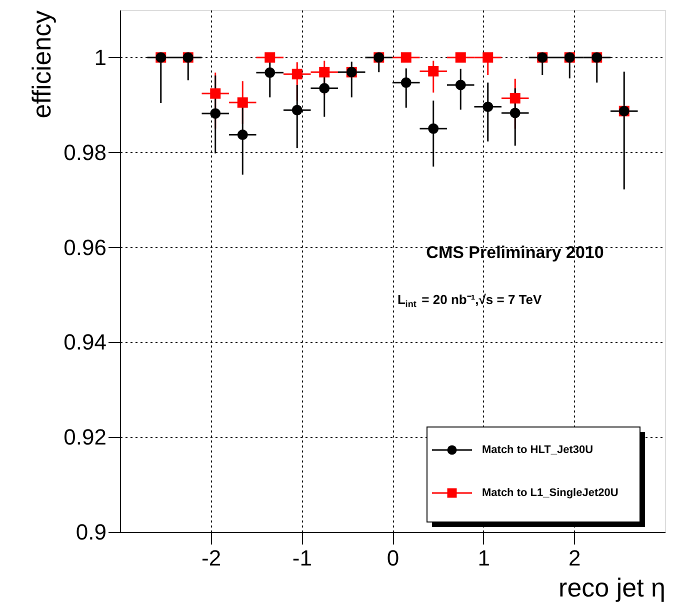  Describe the element at coordinates (550, 493) in the screenshot. I see `legend-label: Match to L1_SingleJet20U` at that location.